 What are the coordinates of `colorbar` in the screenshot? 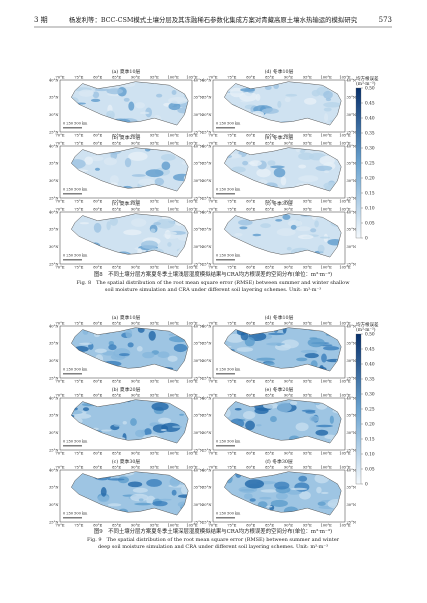 It's located at (358, 409).